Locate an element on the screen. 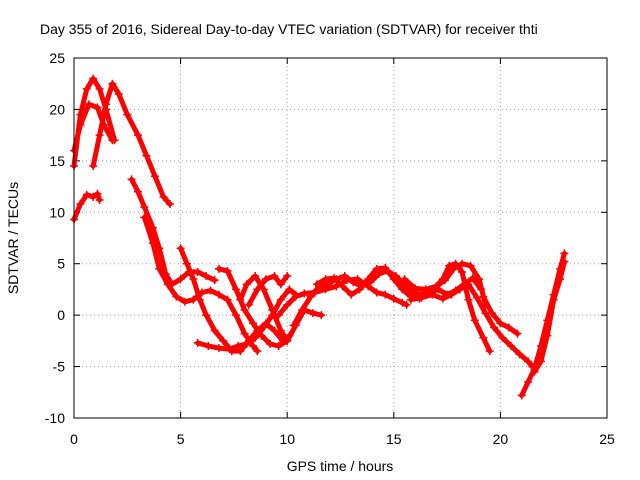 This screenshot has height=480, width=640. series-line is located at coordinates (268, 290).